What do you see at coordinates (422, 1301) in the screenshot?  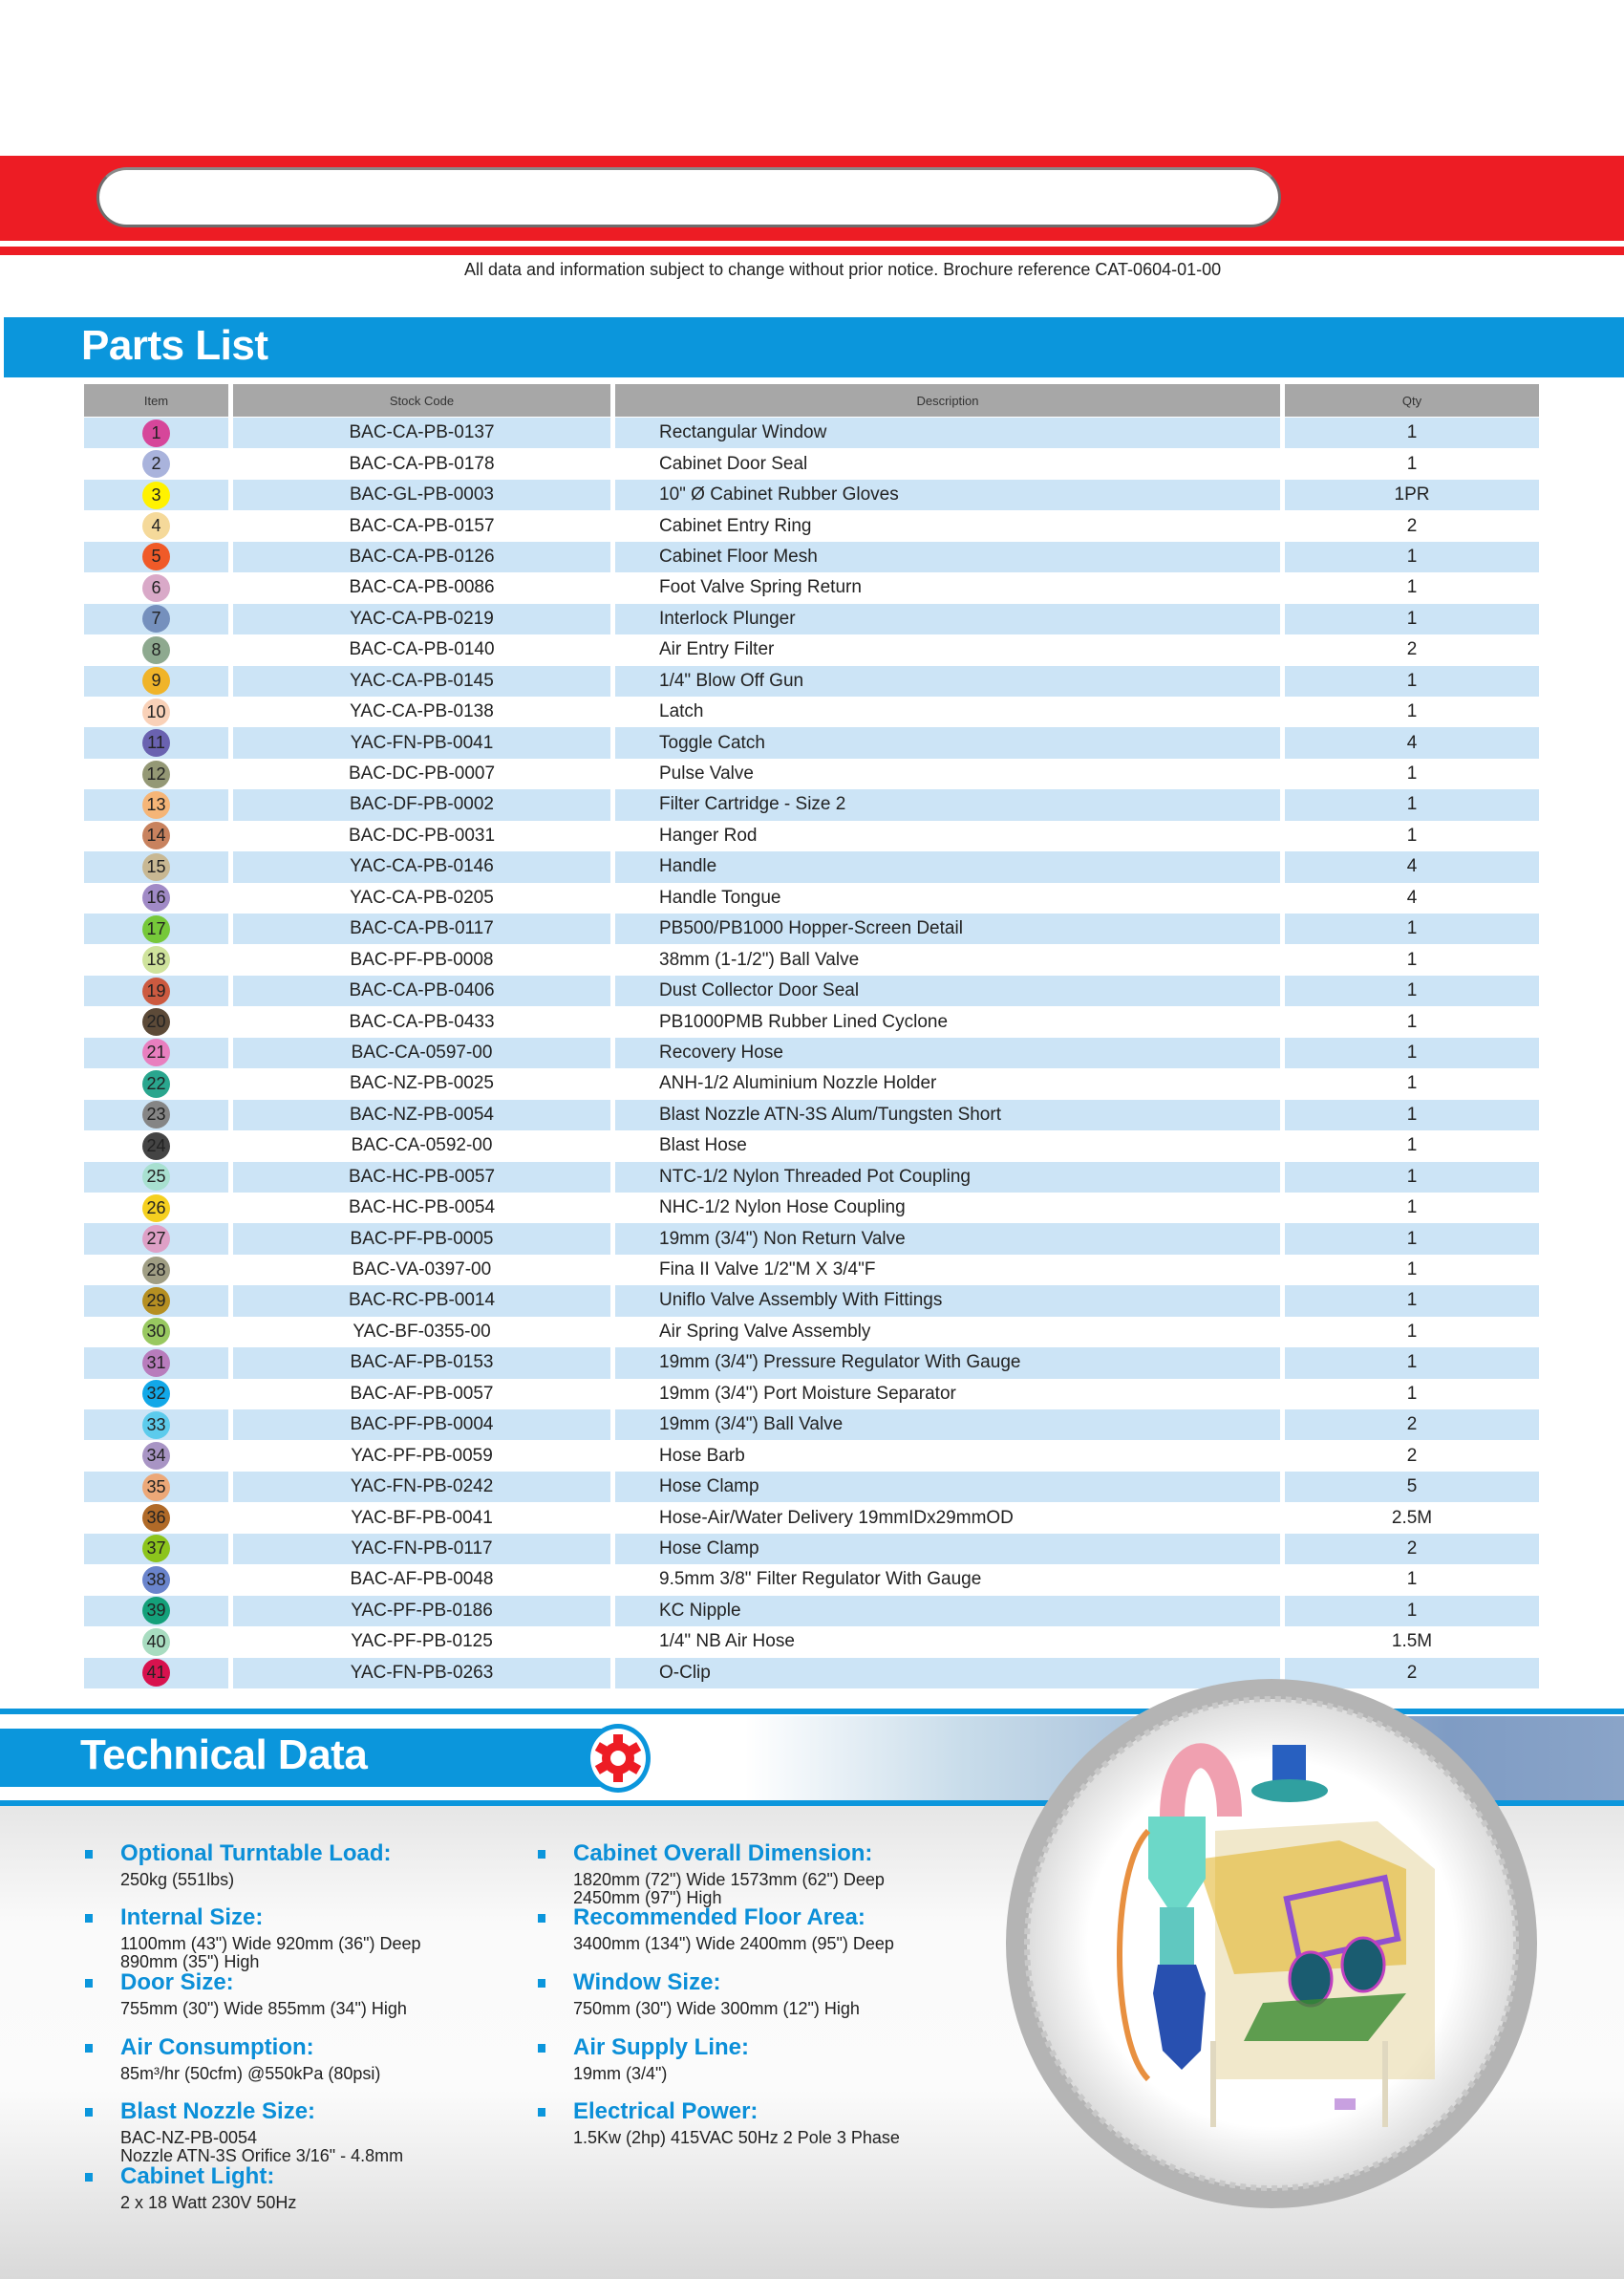 I see `stock-code-cell: BAC-RC-PB-0014` at bounding box center [422, 1301].